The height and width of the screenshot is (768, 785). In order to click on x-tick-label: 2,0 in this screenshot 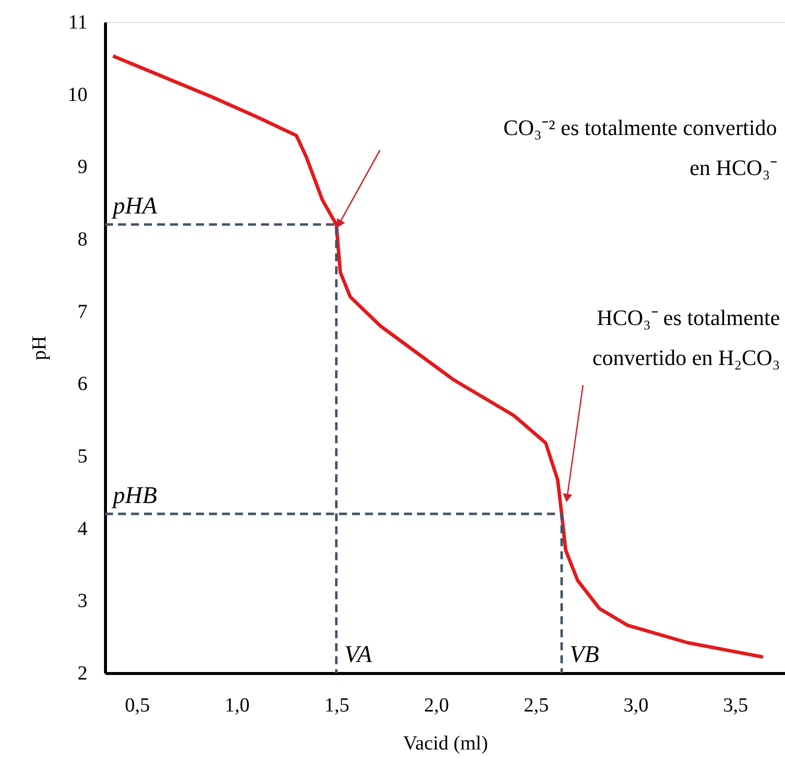, I will do `click(437, 705)`.